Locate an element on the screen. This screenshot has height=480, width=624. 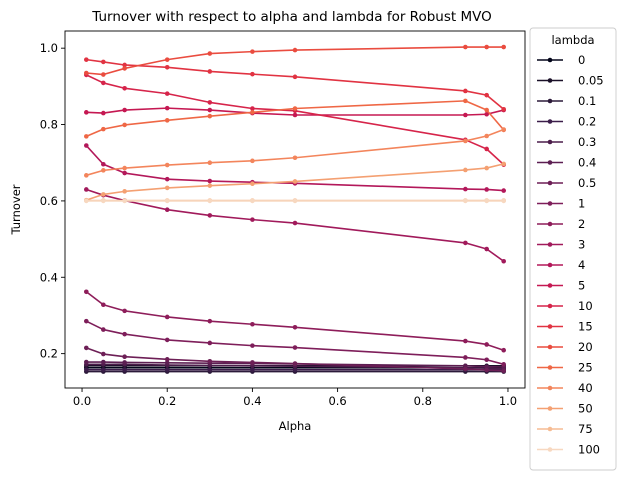
legend-label: 0.05 is located at coordinates (591, 81).